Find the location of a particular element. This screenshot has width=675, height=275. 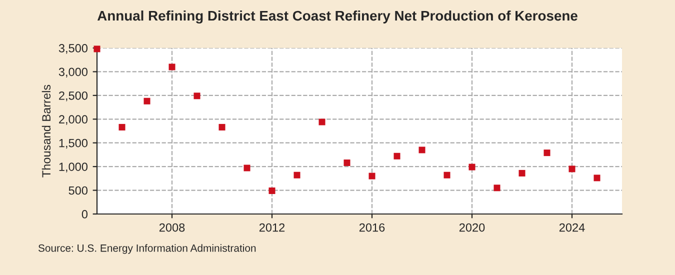

x-tick-label: 2008 is located at coordinates (172, 227).